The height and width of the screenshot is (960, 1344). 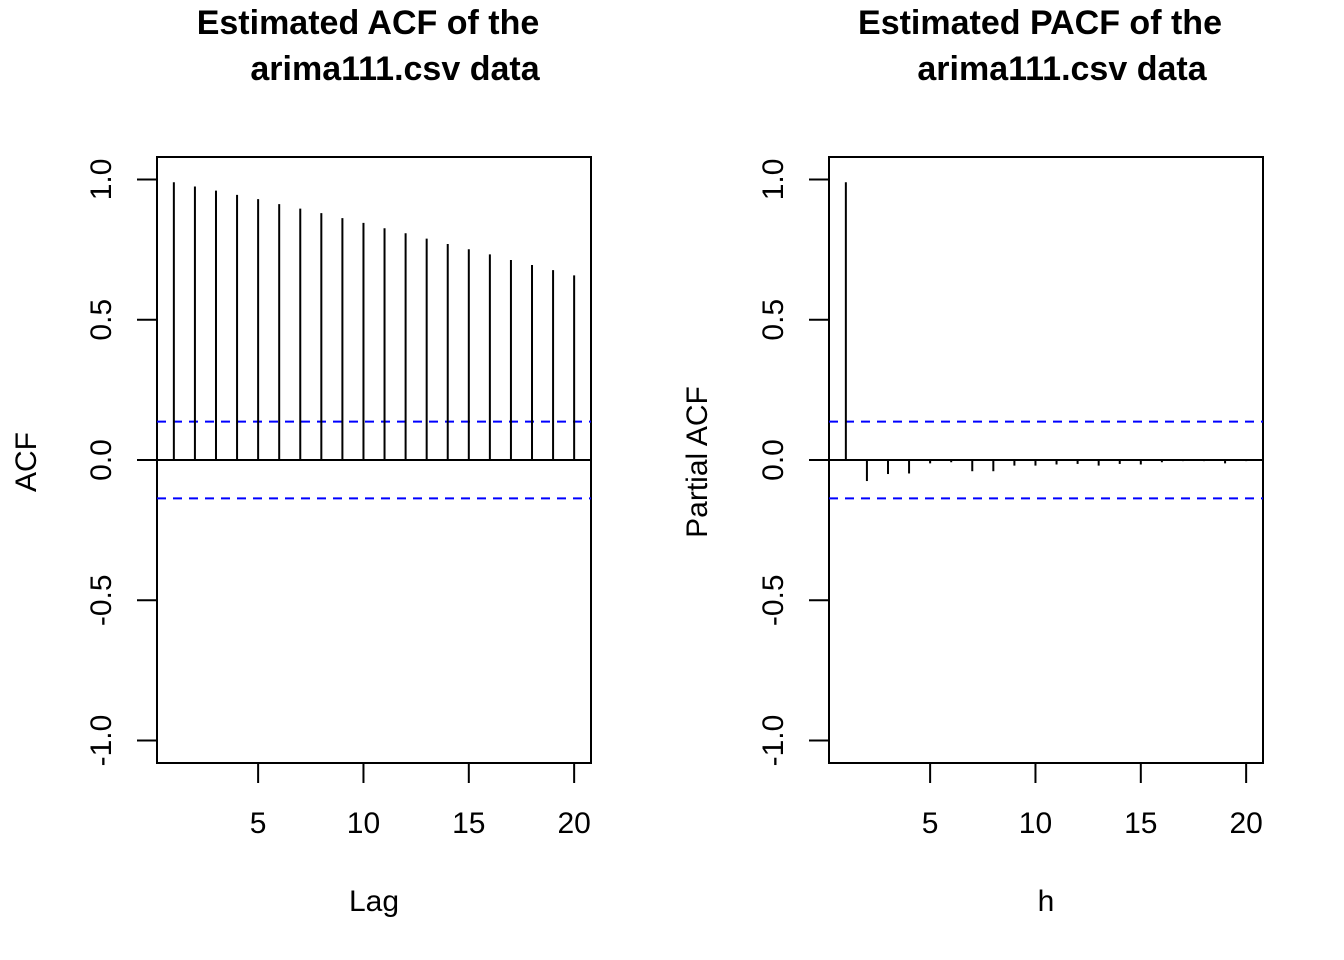 What do you see at coordinates (573, 823) in the screenshot?
I see `acf-x-tick-label: 20` at bounding box center [573, 823].